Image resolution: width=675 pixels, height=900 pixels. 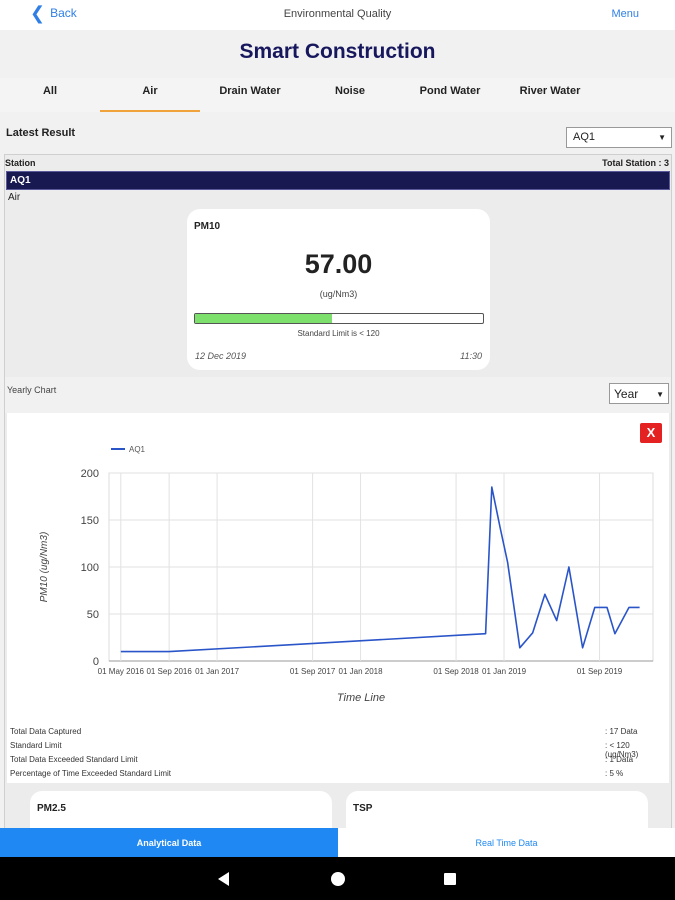 I want to click on latest-result-label: Latest Result, so click(x=41, y=133).